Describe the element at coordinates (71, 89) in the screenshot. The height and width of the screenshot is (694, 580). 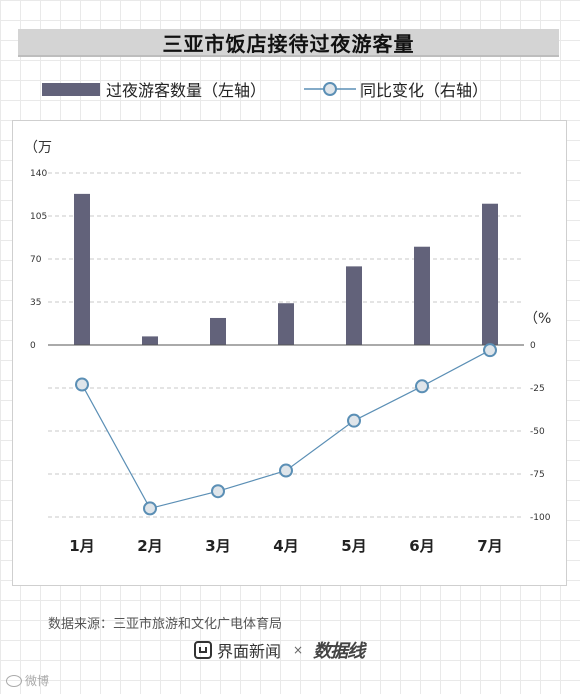
I see `legend-bar-swatch` at that location.